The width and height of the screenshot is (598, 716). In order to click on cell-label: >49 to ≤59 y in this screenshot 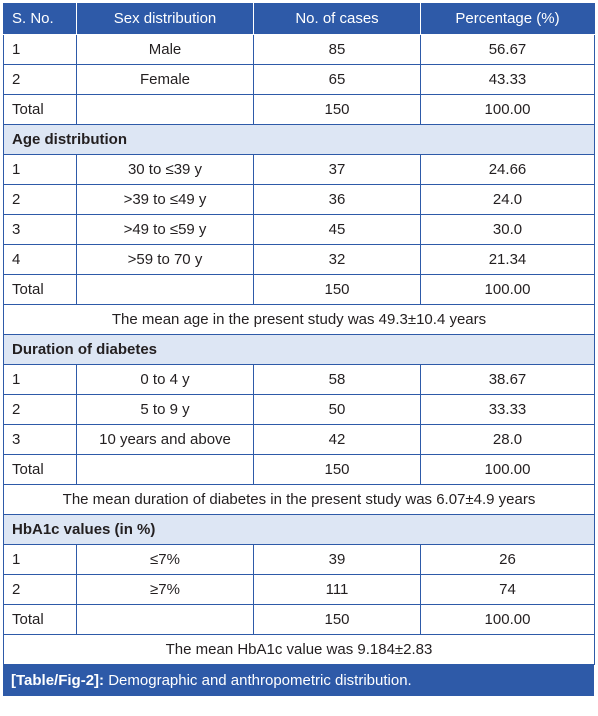, I will do `click(165, 229)`.